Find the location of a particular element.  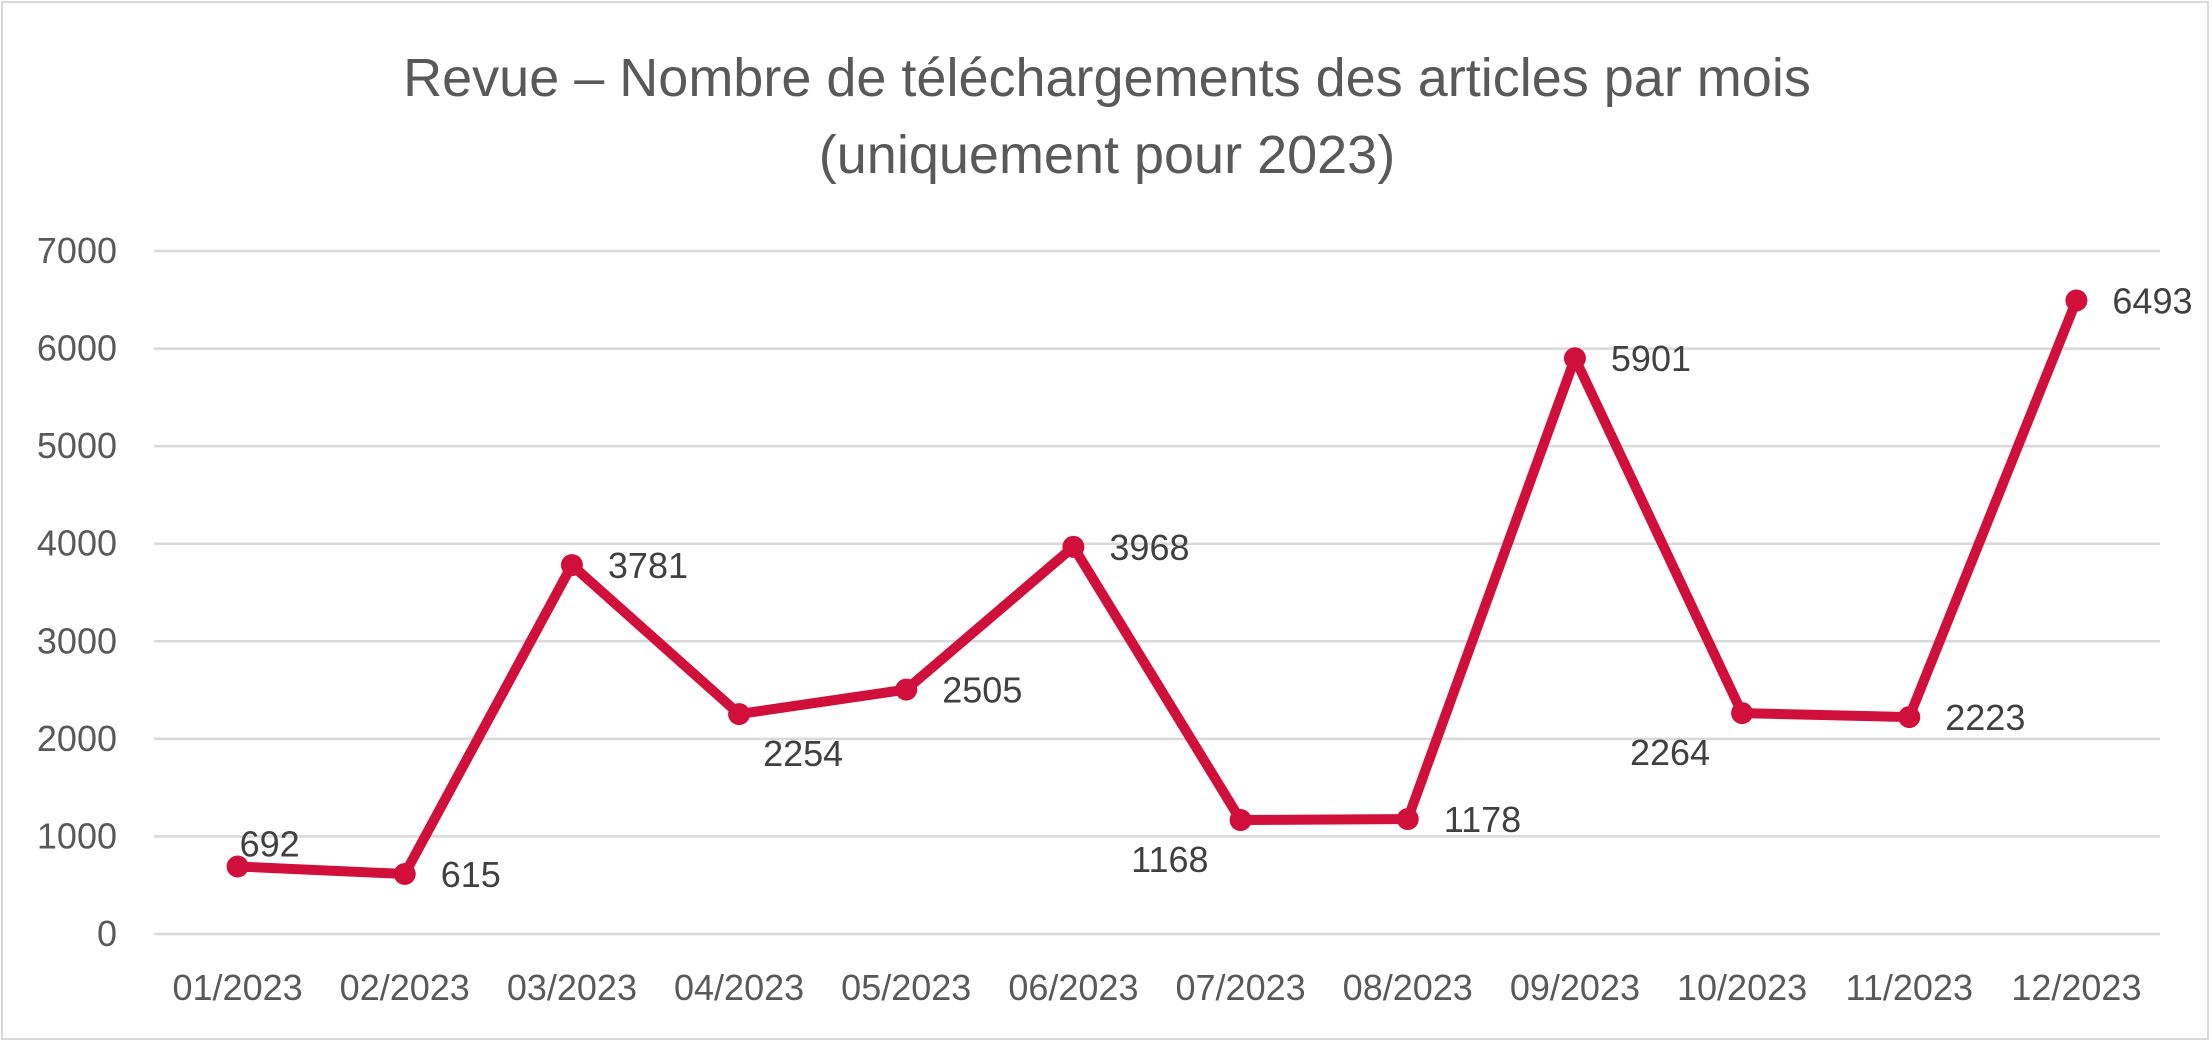

y-tick-label: 6000 is located at coordinates (77, 348).